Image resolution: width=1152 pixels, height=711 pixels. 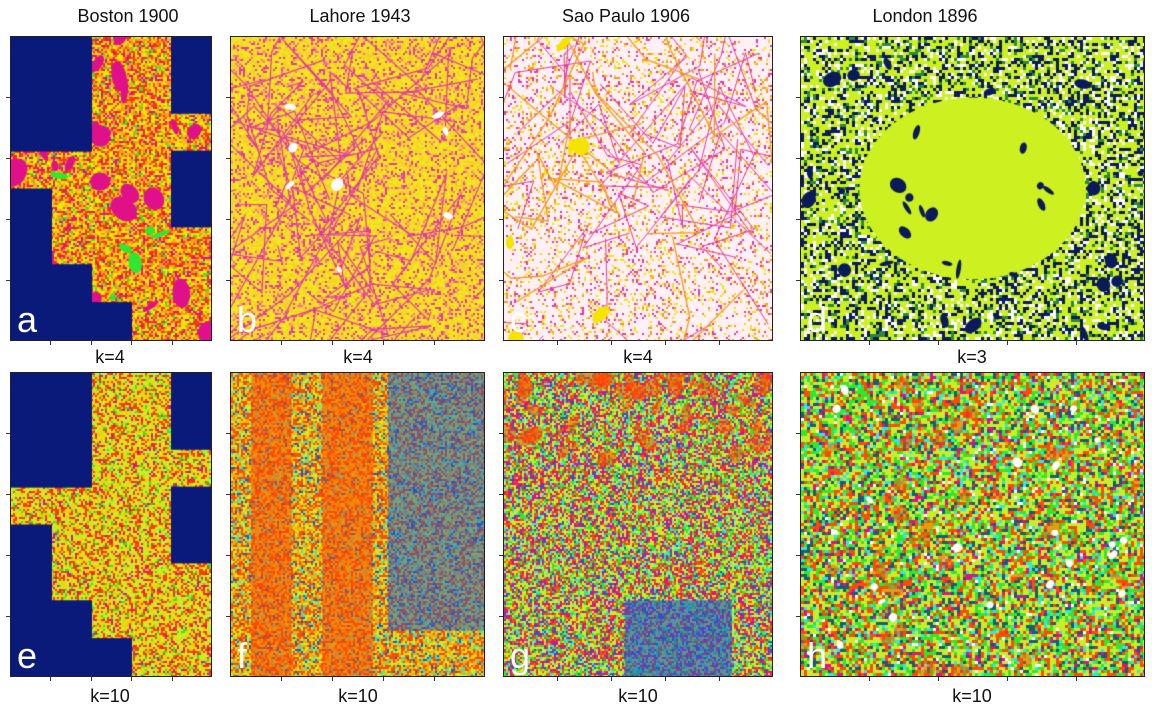 What do you see at coordinates (638, 357) in the screenshot?
I see `k-label-c: k=4` at bounding box center [638, 357].